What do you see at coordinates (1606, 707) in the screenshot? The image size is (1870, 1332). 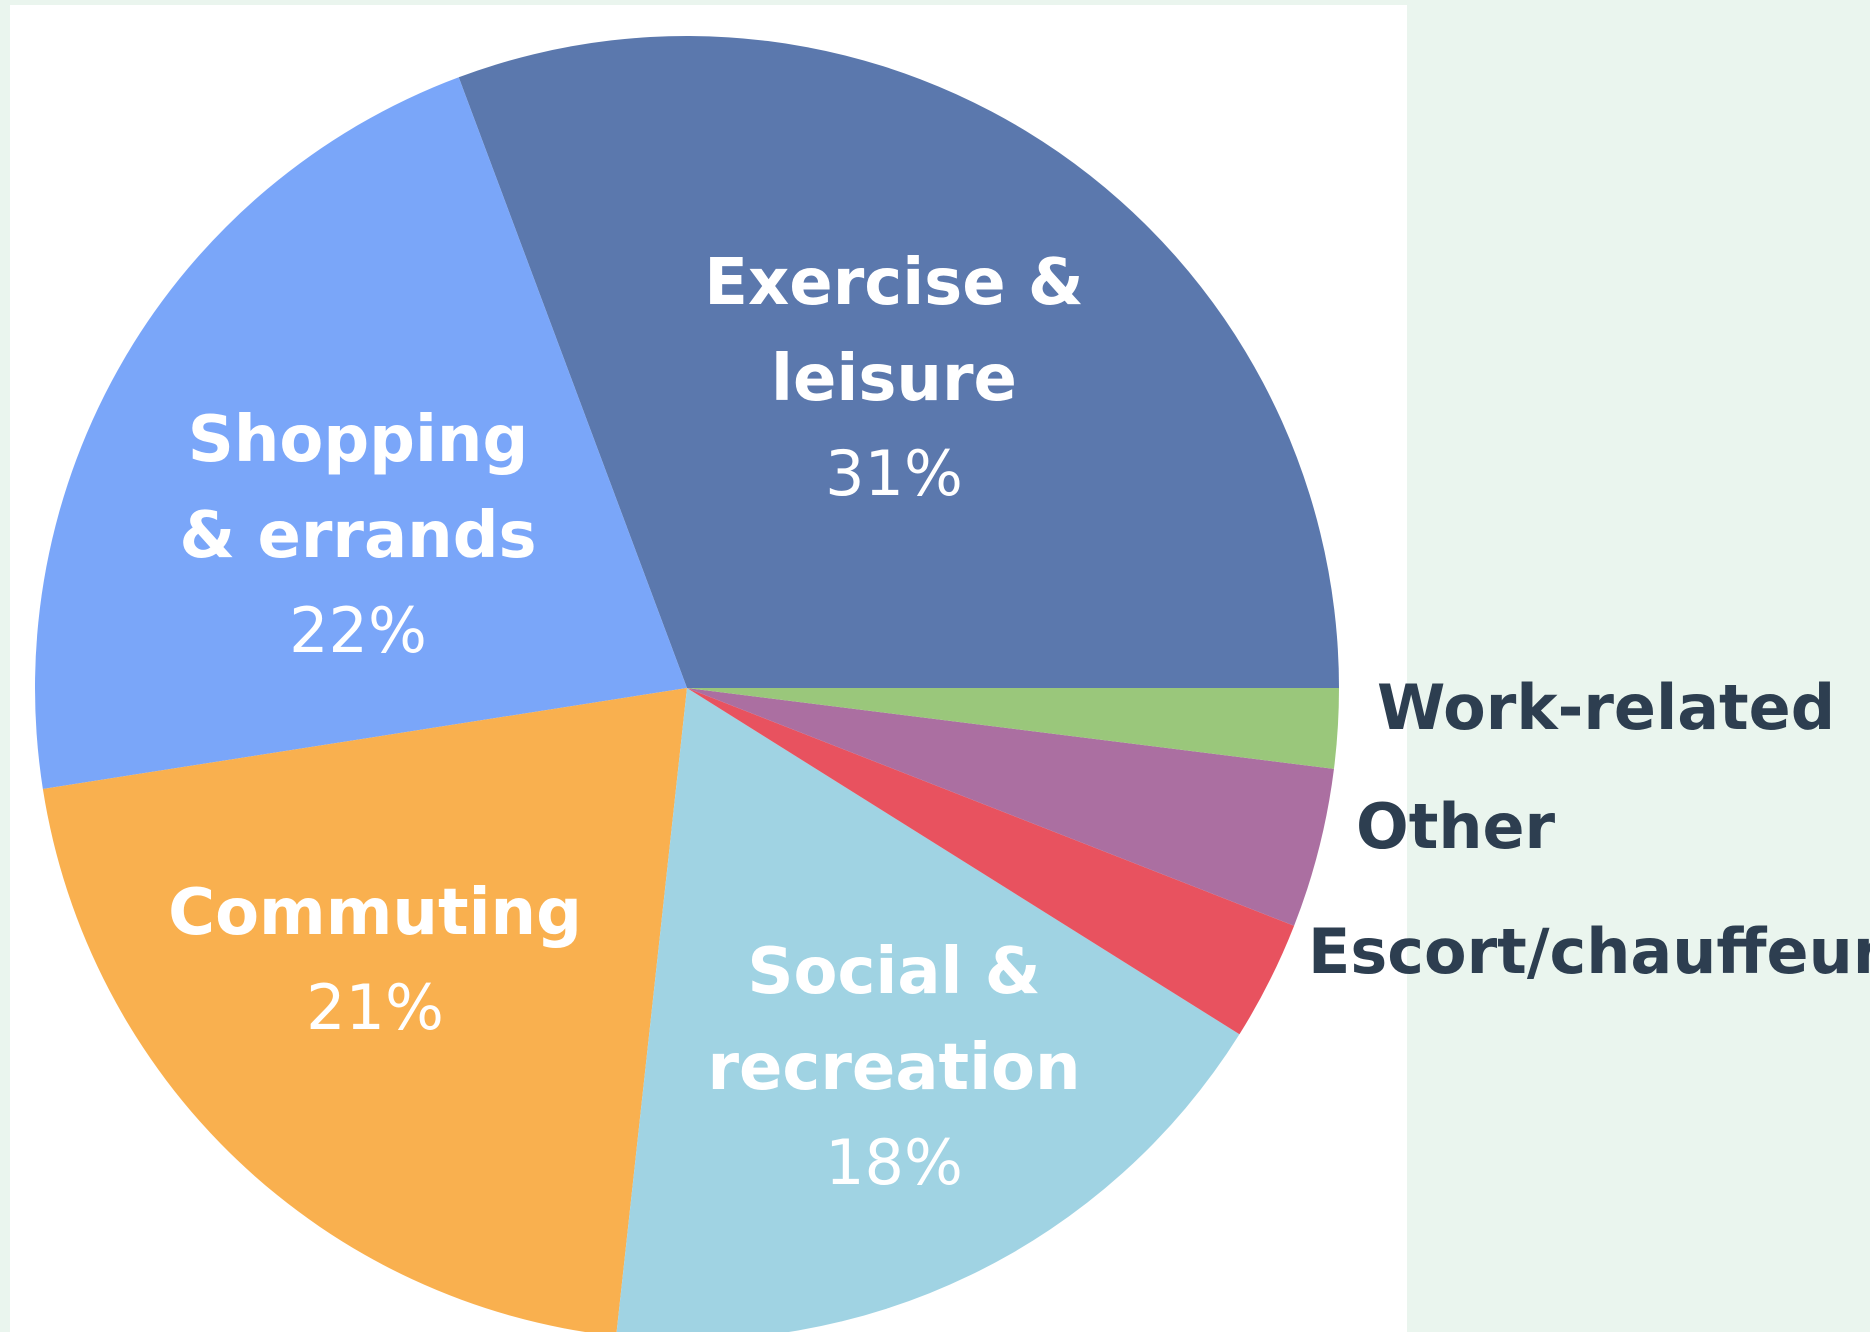 I see `slice-label: Work-related` at bounding box center [1606, 707].